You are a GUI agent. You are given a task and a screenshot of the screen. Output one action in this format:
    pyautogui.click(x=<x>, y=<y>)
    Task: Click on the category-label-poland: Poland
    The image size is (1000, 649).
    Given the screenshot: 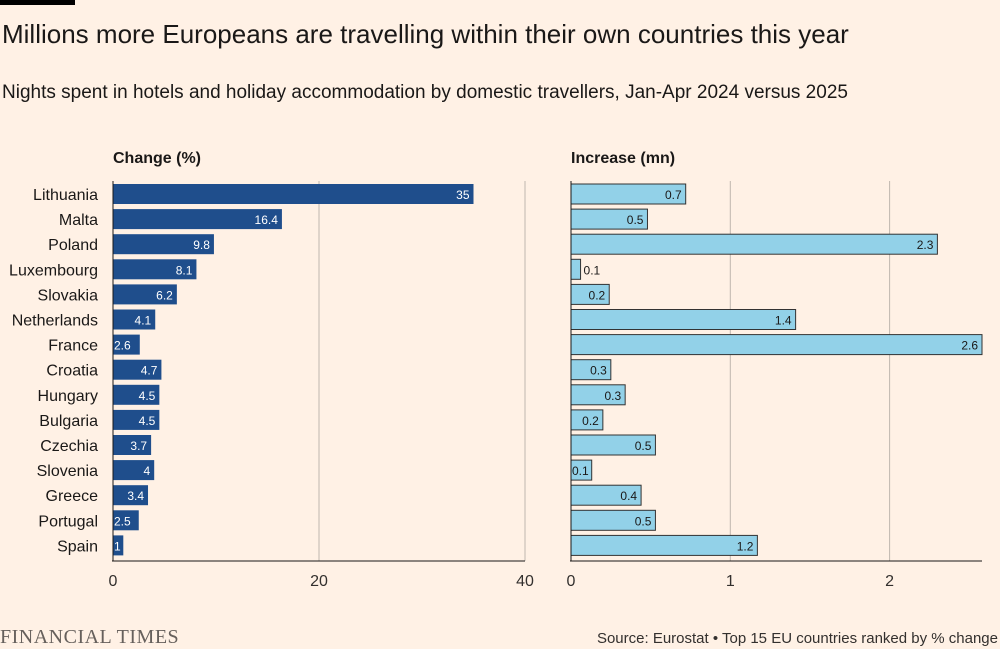 What is the action you would take?
    pyautogui.click(x=73, y=245)
    